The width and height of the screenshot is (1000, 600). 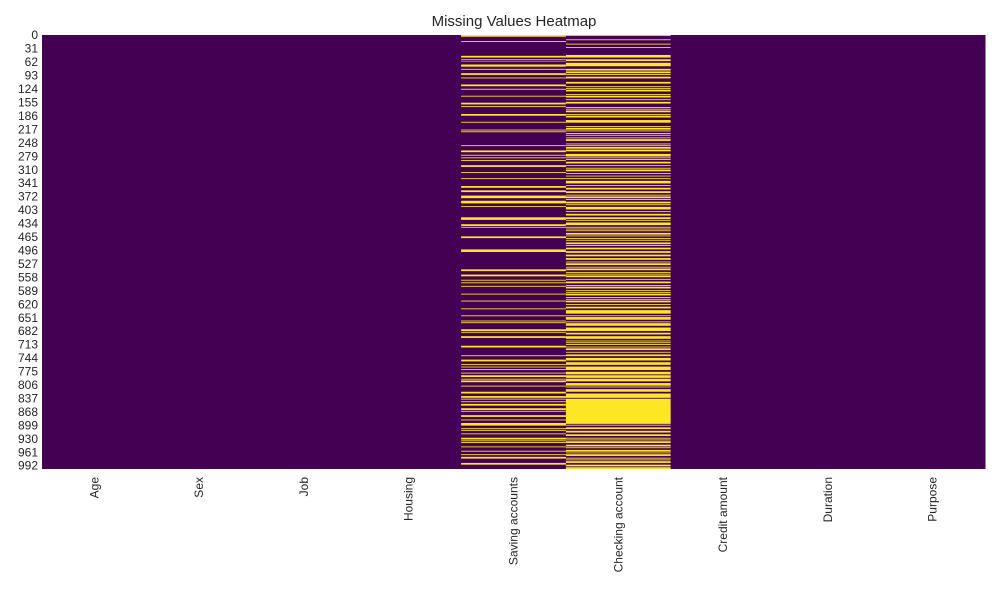 I want to click on y-tick-label: 558, so click(x=28, y=277).